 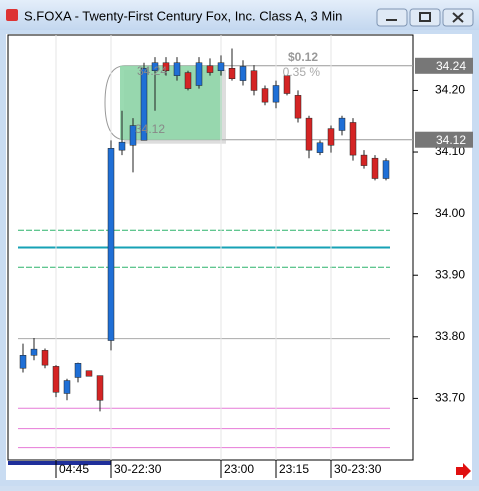 What do you see at coordinates (294, 469) in the screenshot?
I see `x-tick-label: 23:15` at bounding box center [294, 469].